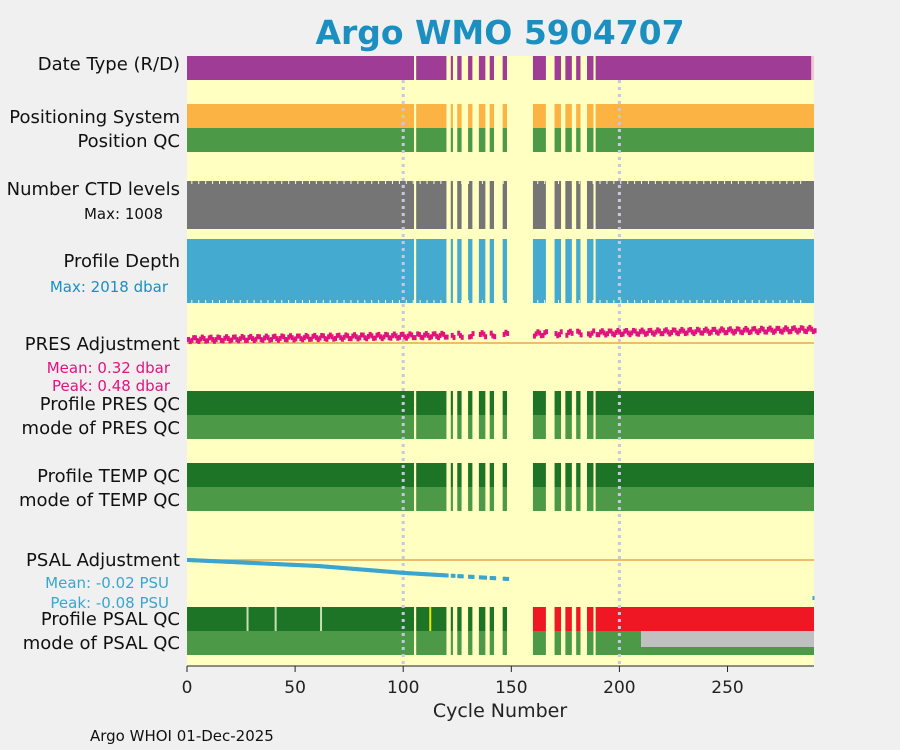 Image resolution: width=900 pixels, height=750 pixels. Describe the element at coordinates (121, 261) in the screenshot. I see `row-label-profile-depth: Profile Depth` at that location.